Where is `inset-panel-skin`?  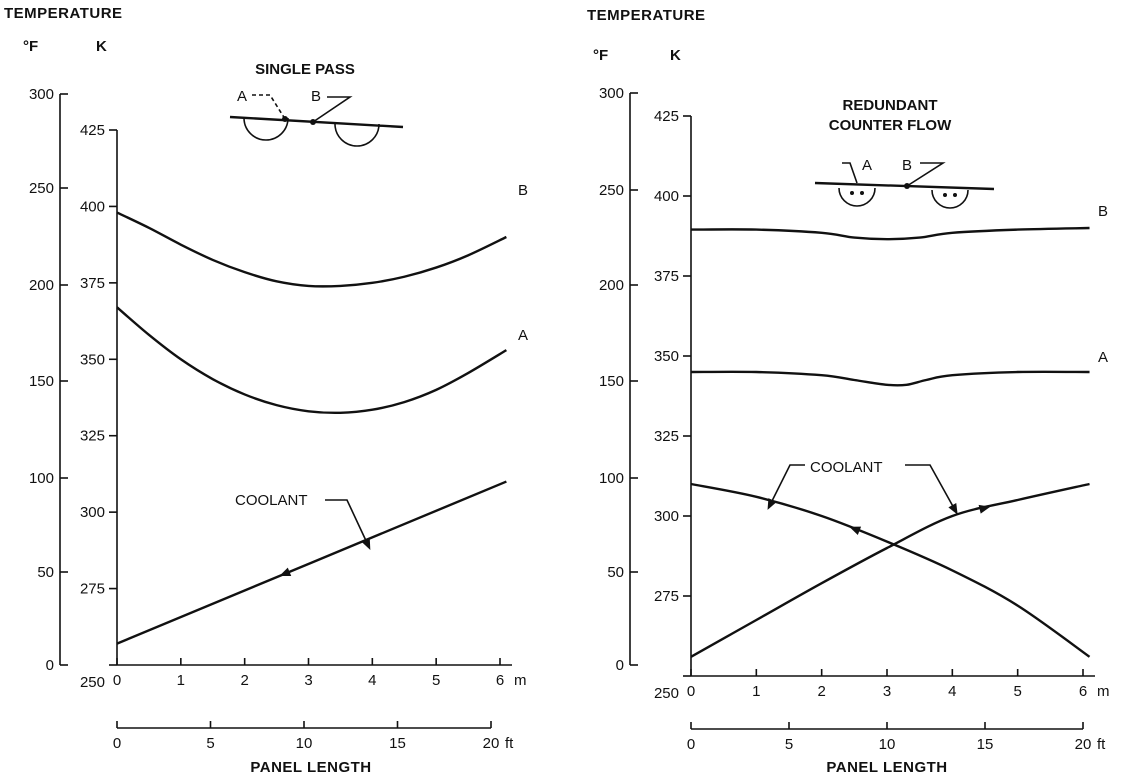
inset-panel-skin is located at coordinates (316, 122).